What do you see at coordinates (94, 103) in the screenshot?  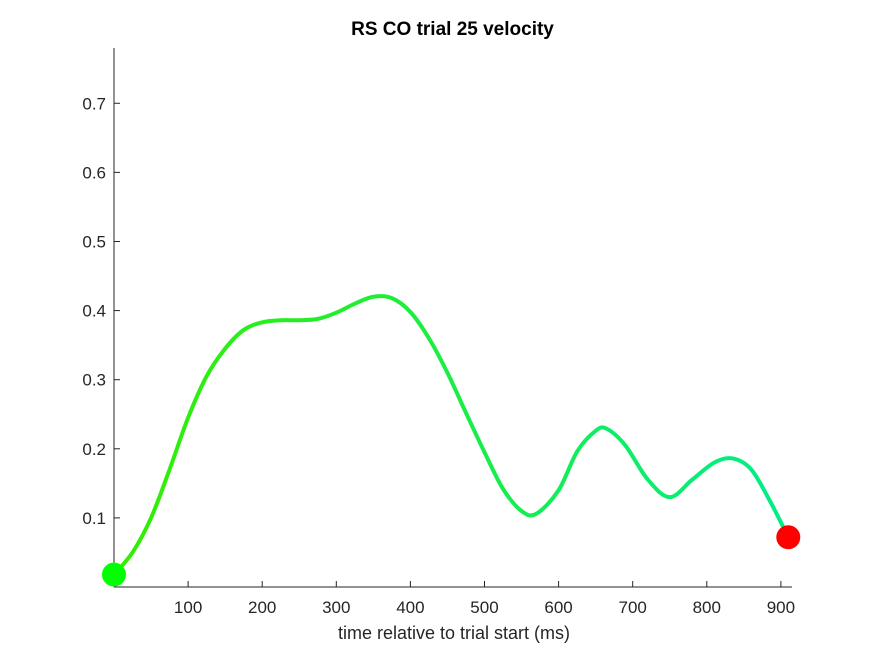 I see `y-tick-label: 0.7` at bounding box center [94, 103].